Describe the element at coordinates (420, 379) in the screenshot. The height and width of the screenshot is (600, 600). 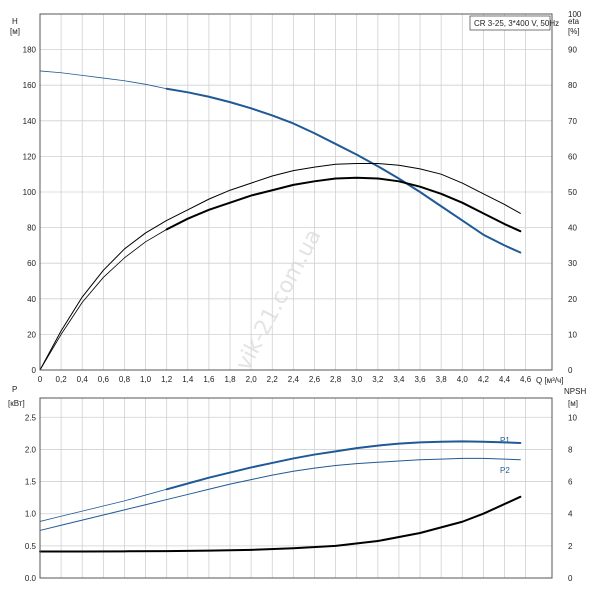
I see `top-x-tick-18: 3,6` at that location.